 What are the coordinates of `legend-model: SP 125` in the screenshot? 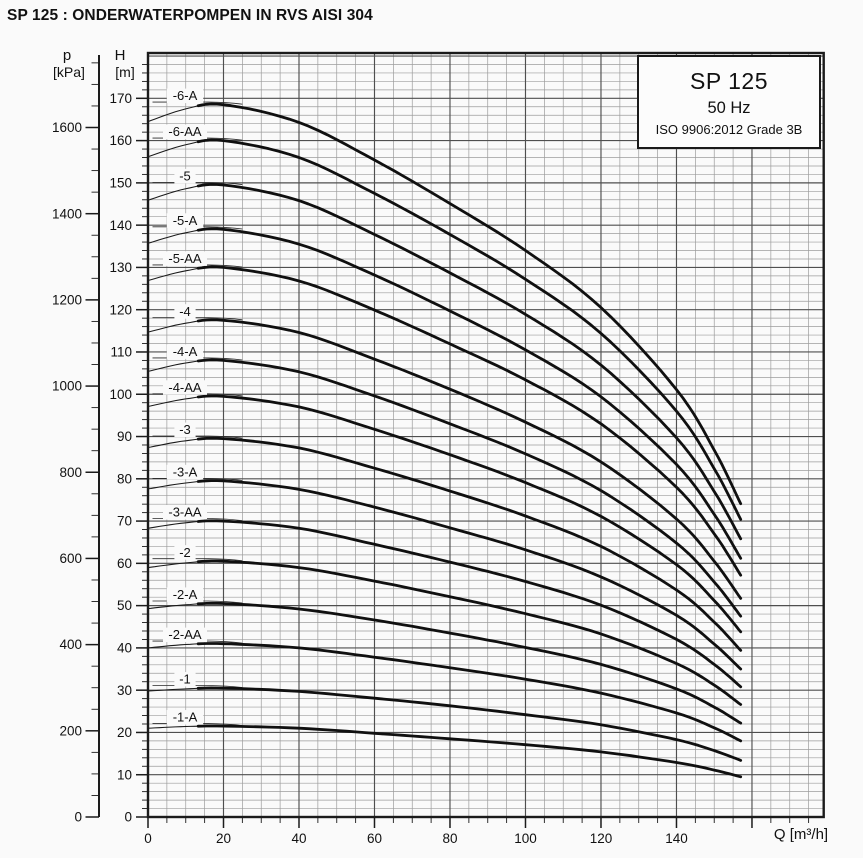 It's located at (729, 80).